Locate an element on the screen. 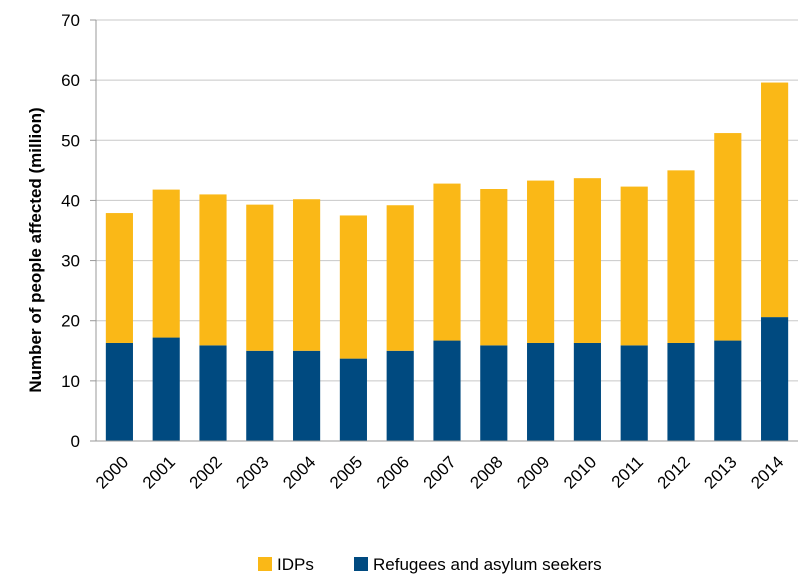  y-tick-label: 0 is located at coordinates (75, 441).